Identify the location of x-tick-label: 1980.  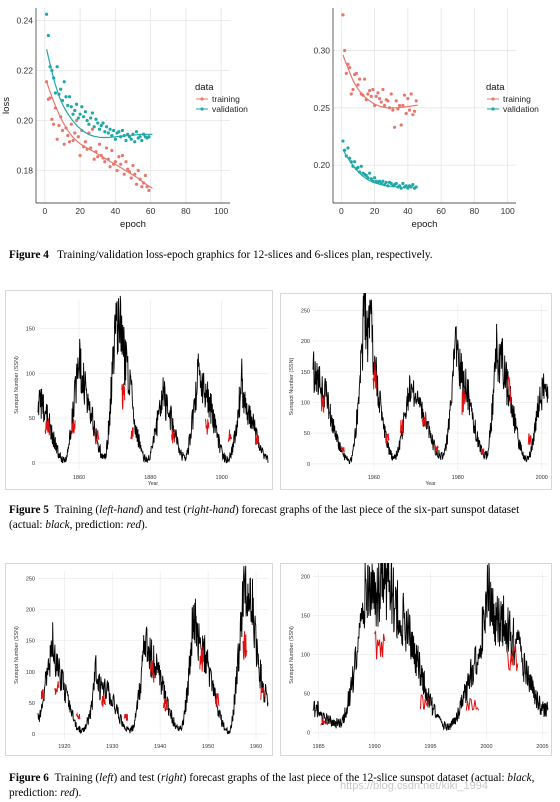
(458, 478).